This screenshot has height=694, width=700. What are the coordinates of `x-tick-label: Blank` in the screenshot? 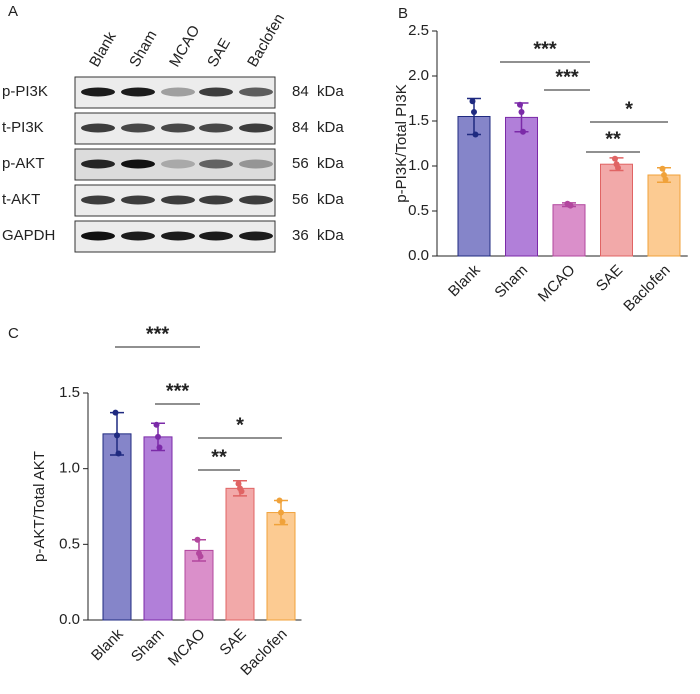 It's located at (107, 644).